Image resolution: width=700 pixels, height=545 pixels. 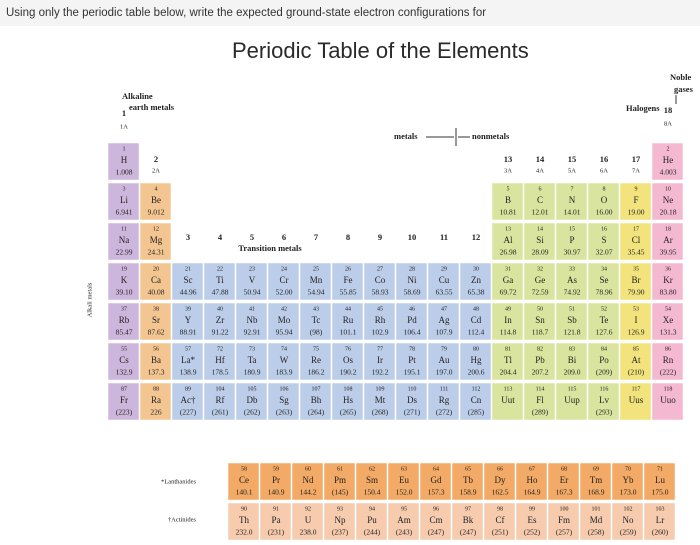 What do you see at coordinates (124, 113) in the screenshot?
I see `group-number: 1` at bounding box center [124, 113].